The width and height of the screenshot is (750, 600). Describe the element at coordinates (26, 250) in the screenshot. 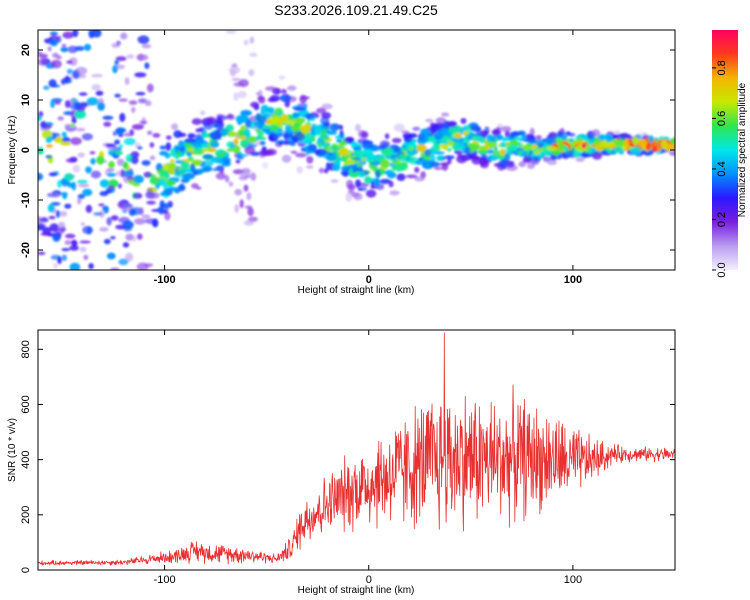

I see `spectrogram-y-tick-label: -20` at that location.